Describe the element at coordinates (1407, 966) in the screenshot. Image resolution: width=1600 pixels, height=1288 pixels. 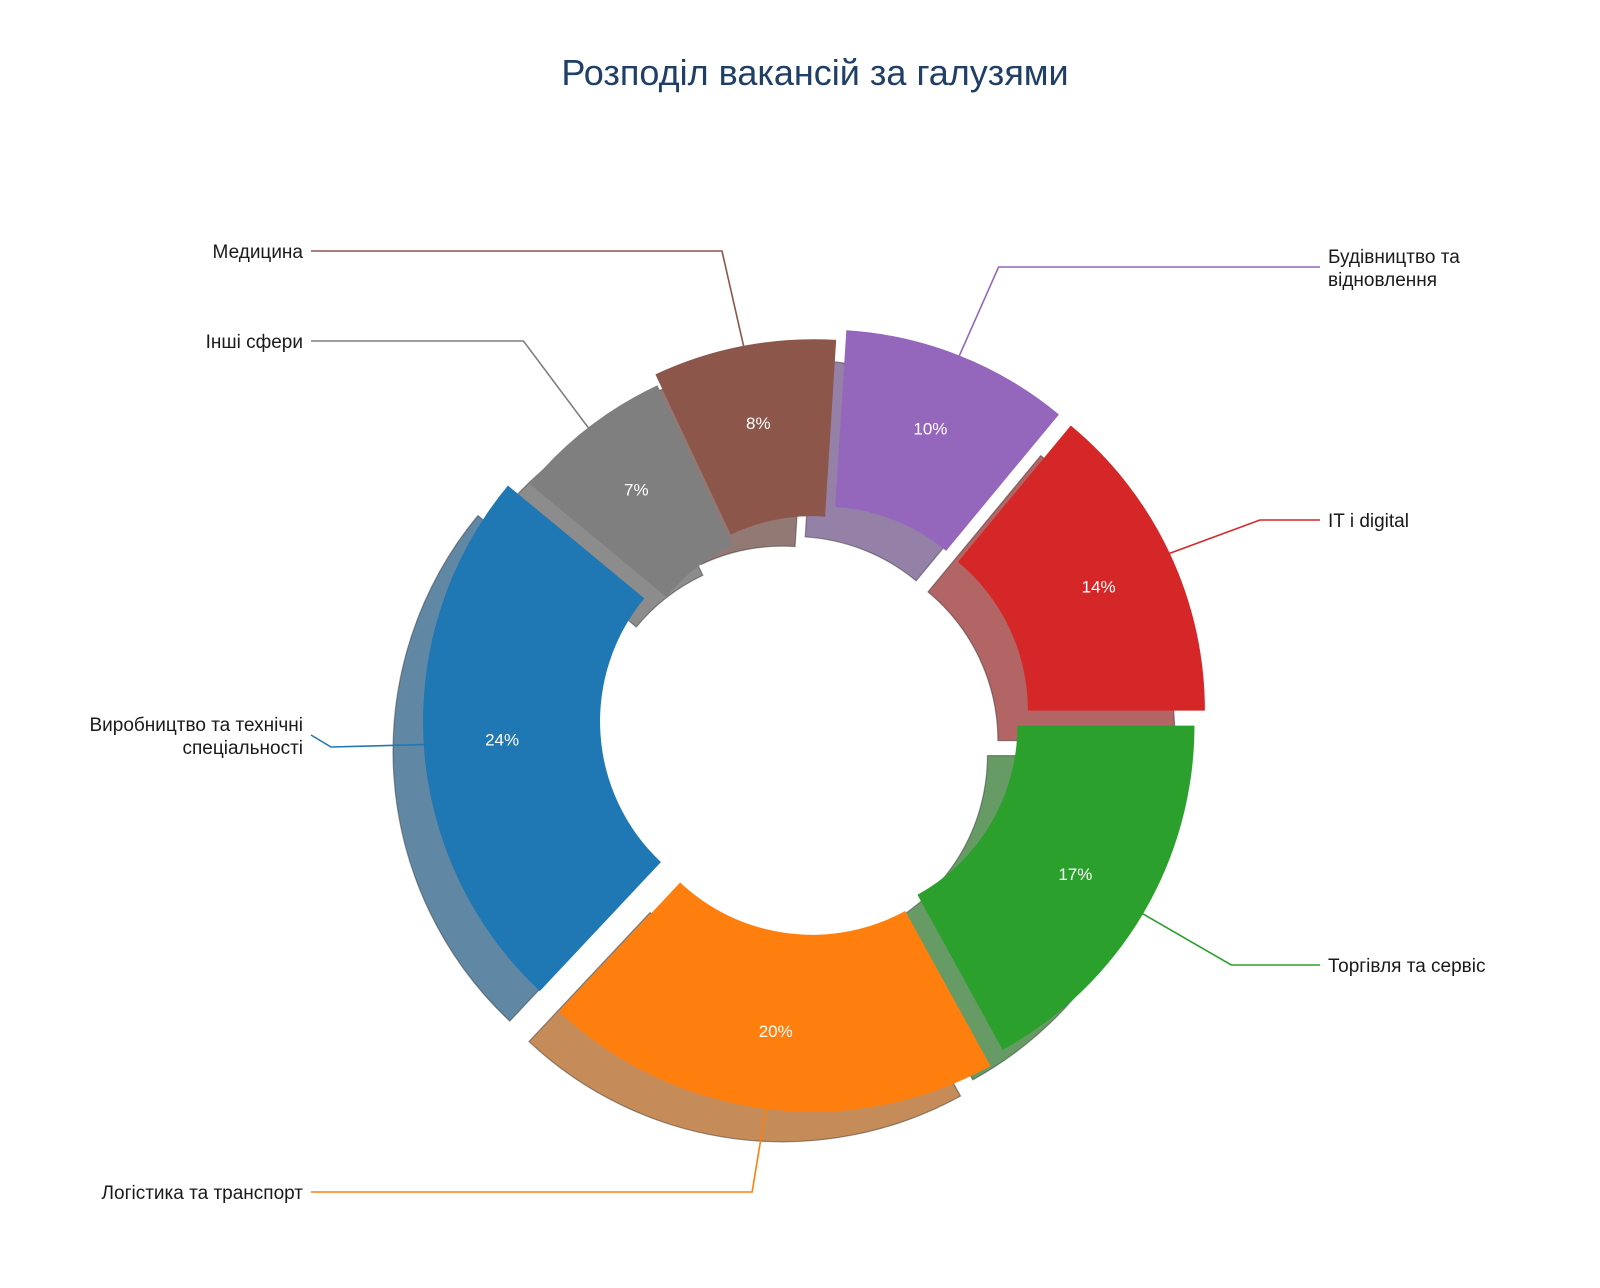
I see `category-label: Торгівля та сервіс` at that location.